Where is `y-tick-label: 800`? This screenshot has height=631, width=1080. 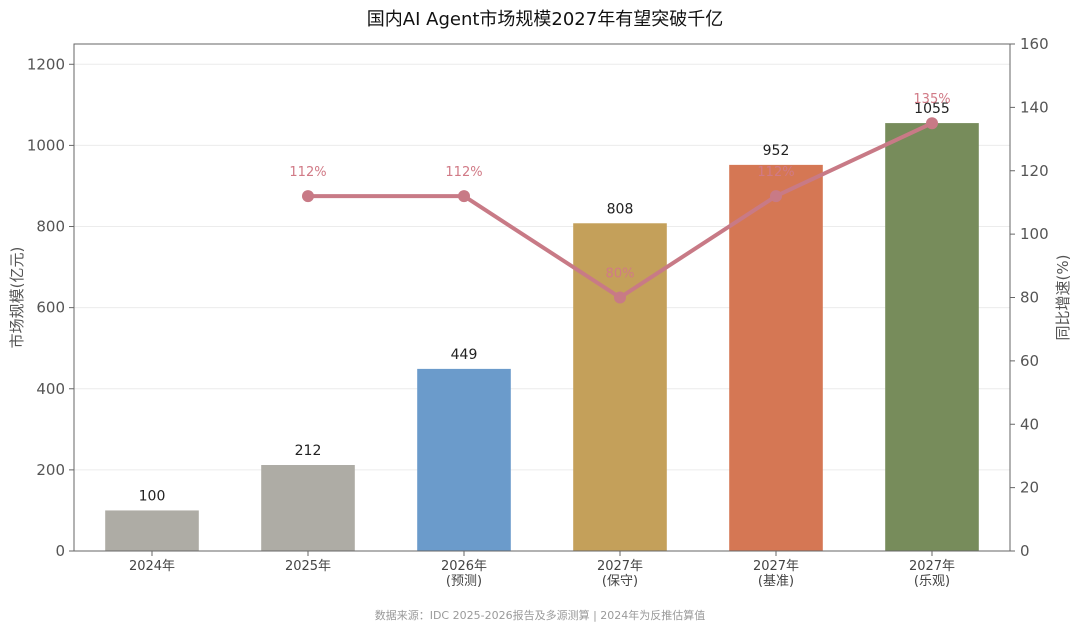 y-tick-label: 800 is located at coordinates (50, 227).